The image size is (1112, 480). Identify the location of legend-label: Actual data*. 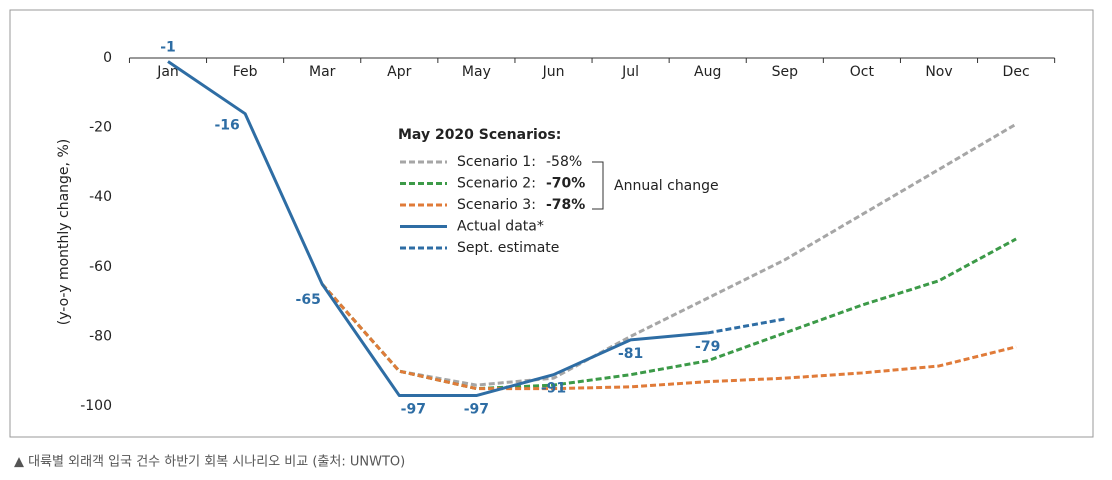
(500, 227).